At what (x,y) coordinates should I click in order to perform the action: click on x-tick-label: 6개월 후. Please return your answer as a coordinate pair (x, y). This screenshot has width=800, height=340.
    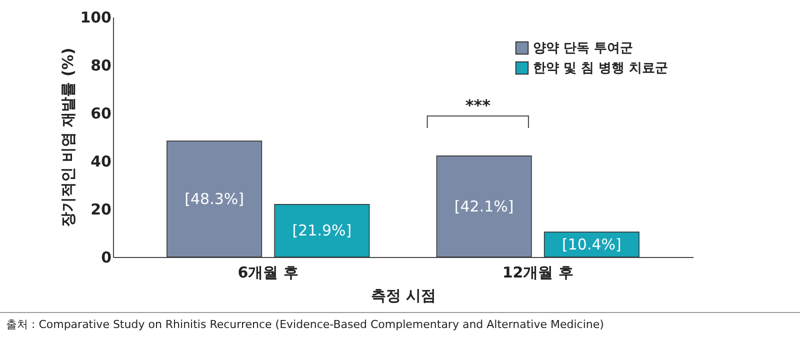
    Looking at the image, I should click on (268, 273).